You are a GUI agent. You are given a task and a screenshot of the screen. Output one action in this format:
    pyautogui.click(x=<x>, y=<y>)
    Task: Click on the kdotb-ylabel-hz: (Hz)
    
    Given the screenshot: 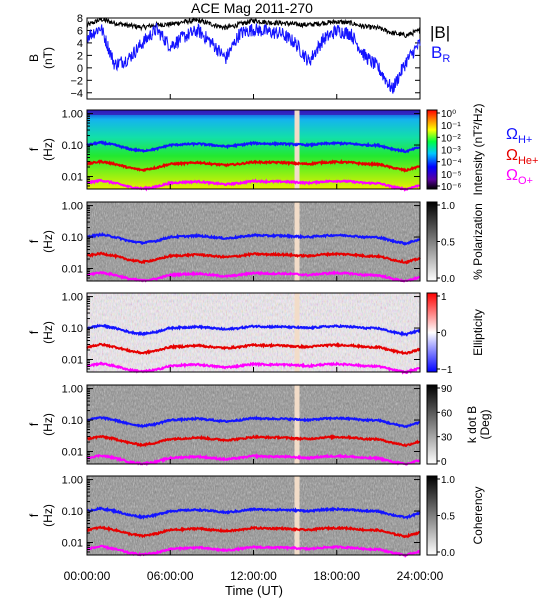 What is the action you would take?
    pyautogui.click(x=48, y=424)
    